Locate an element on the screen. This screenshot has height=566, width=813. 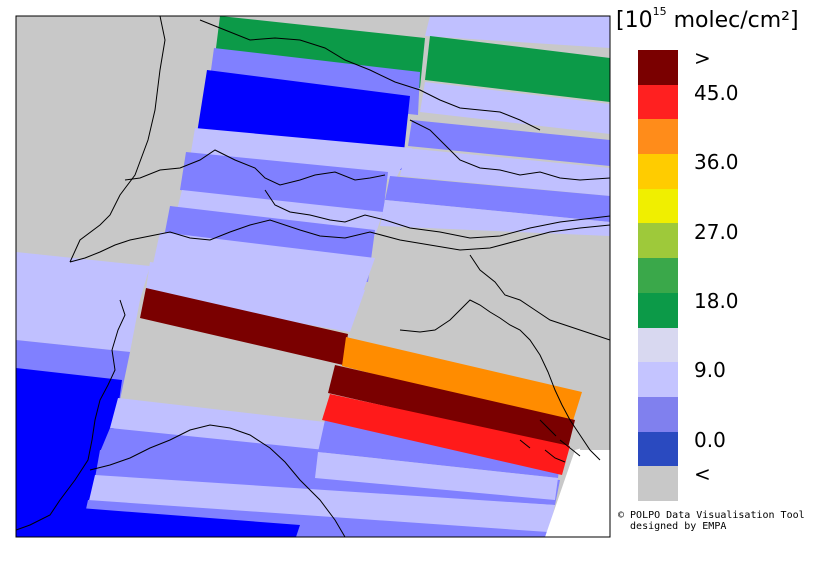
legend-title-prefix: [10 is located at coordinates (634, 20).